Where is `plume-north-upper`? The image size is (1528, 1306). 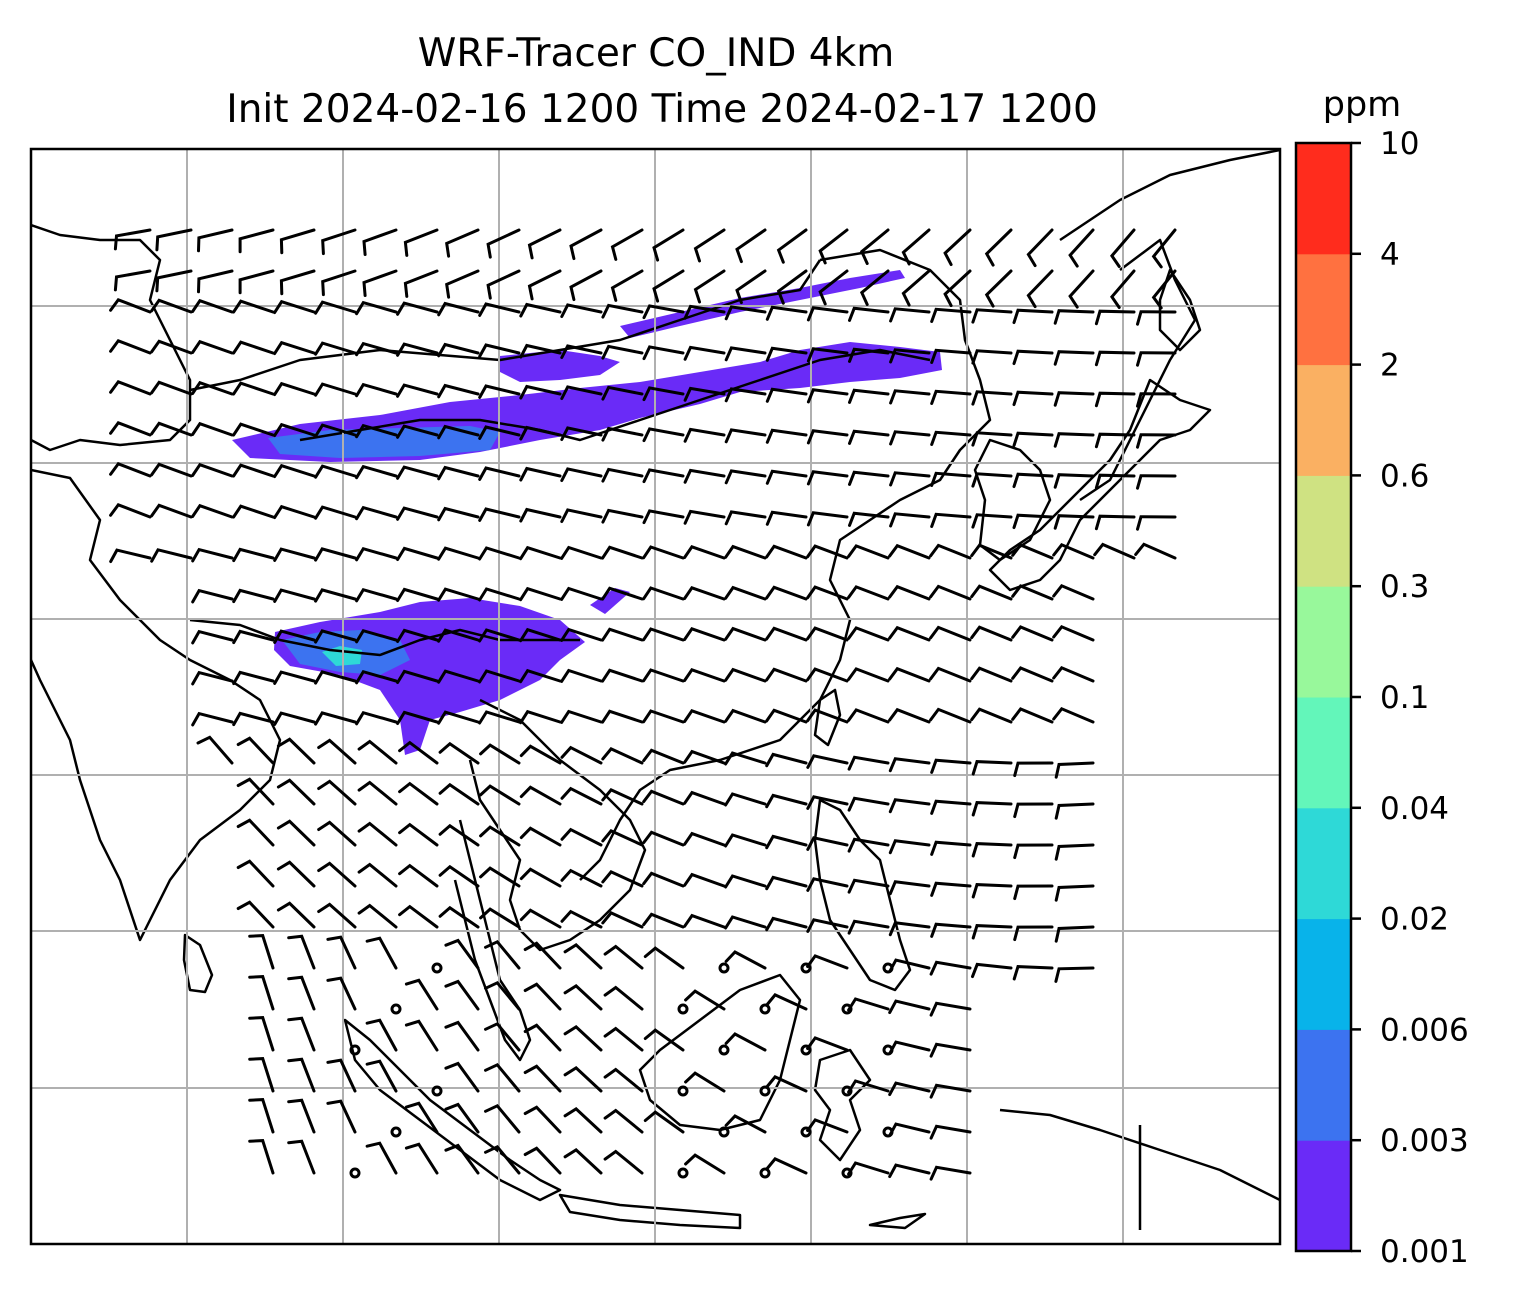
plume-north-upper is located at coordinates (560, 366).